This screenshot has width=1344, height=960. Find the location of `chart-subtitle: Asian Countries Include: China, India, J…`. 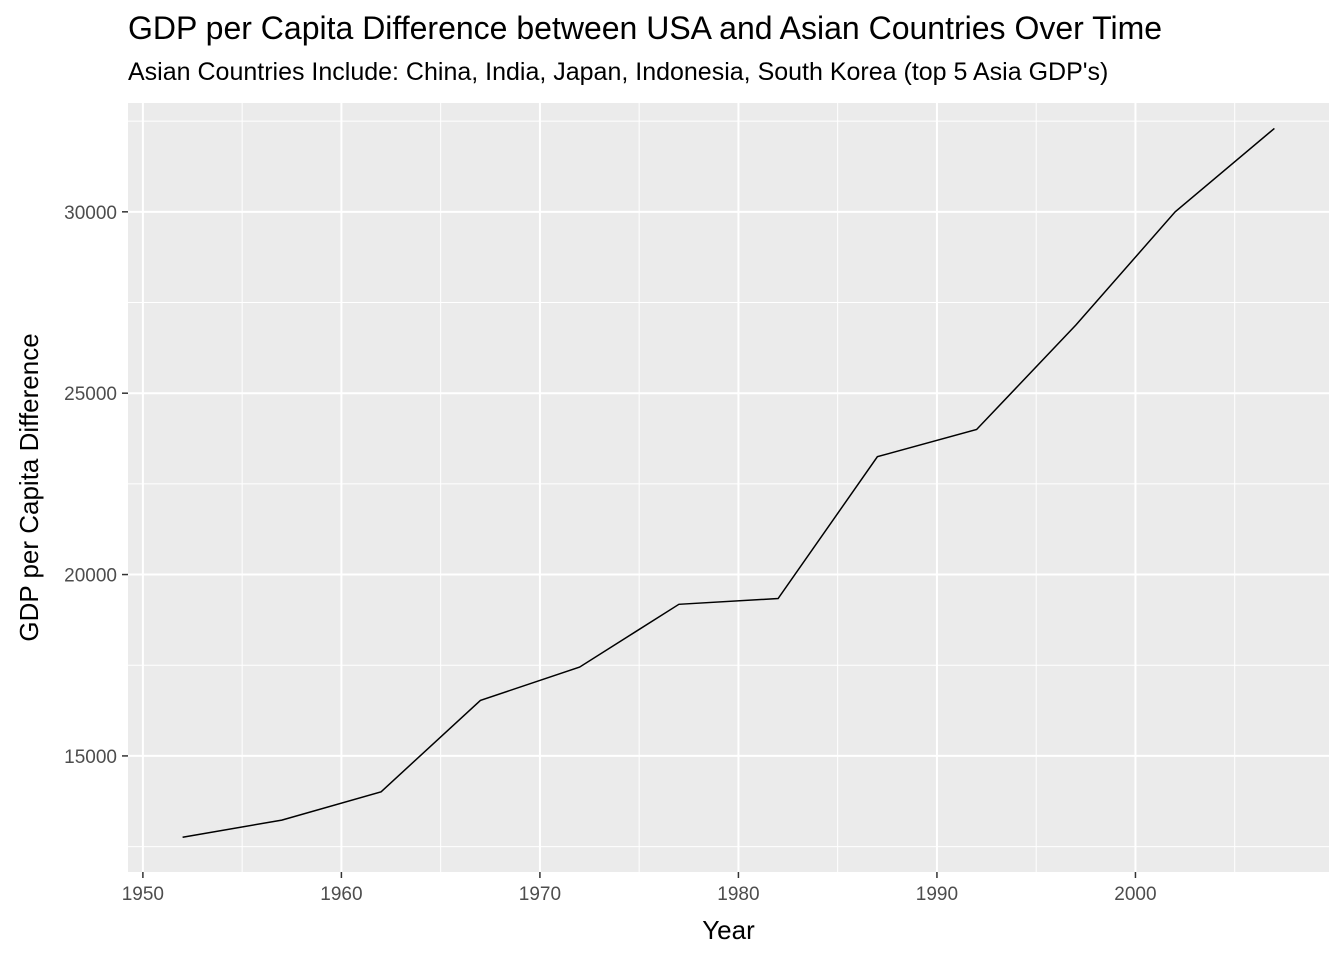

chart-subtitle: Asian Countries Include: China, India, J… is located at coordinates (618, 72).